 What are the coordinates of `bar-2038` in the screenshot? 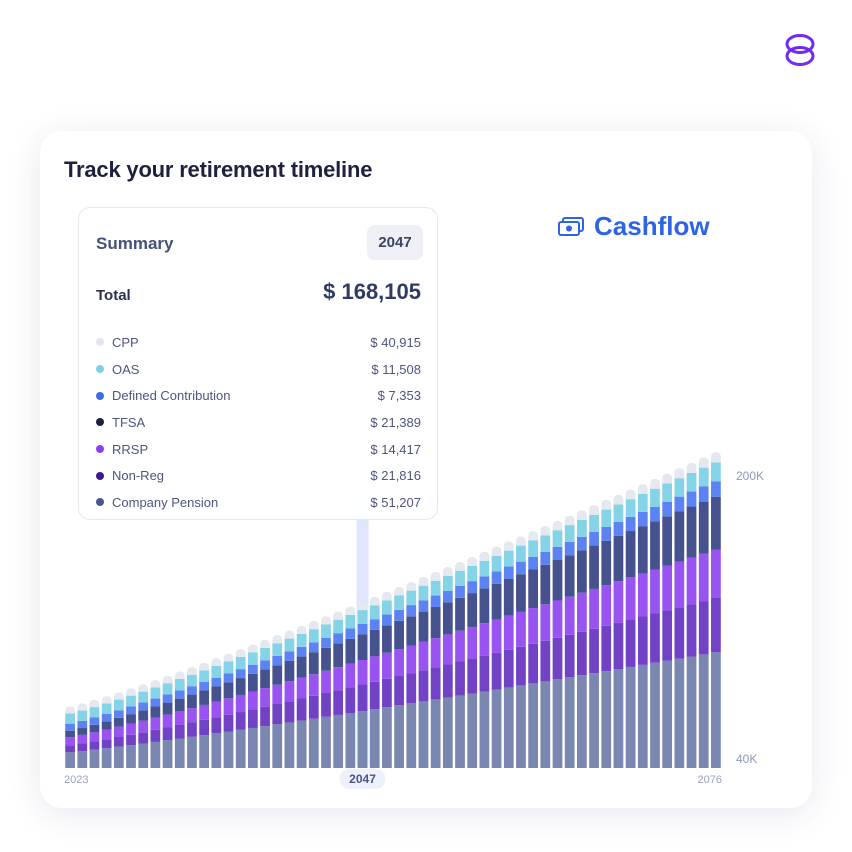 It's located at (252, 706).